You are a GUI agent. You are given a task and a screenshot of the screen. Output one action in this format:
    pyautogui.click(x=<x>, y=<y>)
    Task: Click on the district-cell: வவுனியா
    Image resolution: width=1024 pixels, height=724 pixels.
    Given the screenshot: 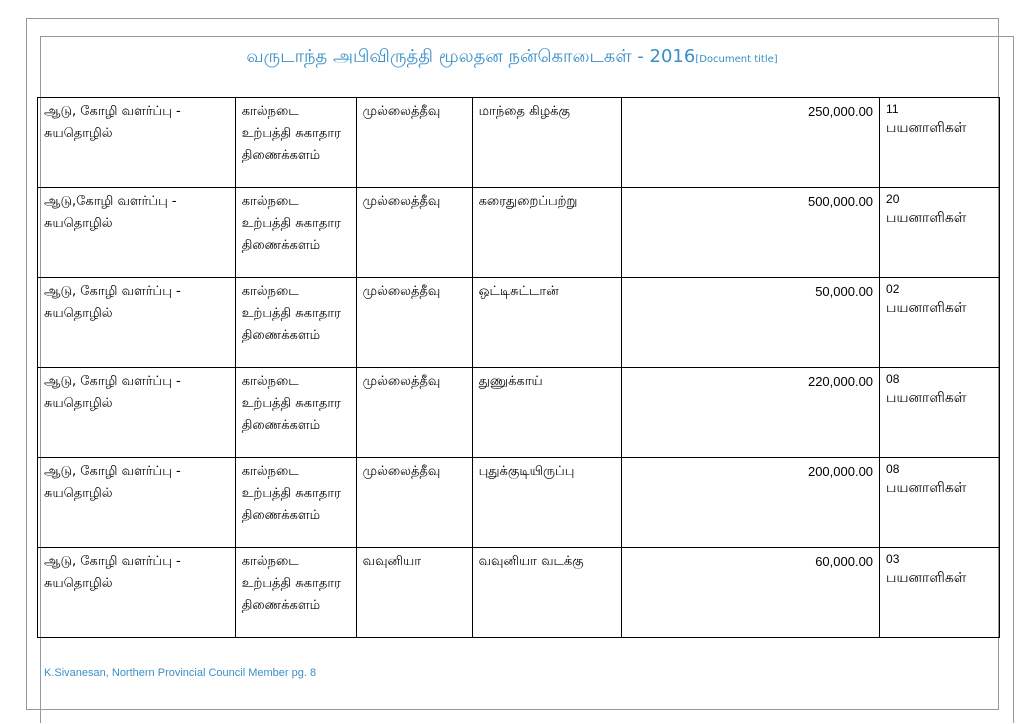 What is the action you would take?
    pyautogui.click(x=414, y=592)
    